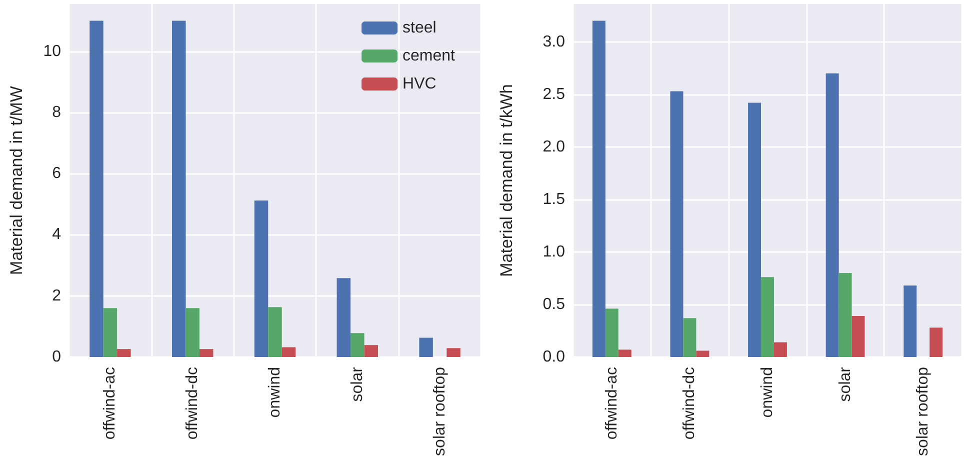  What do you see at coordinates (554, 199) in the screenshot?
I see `y-tick-label: 1.5` at bounding box center [554, 199].